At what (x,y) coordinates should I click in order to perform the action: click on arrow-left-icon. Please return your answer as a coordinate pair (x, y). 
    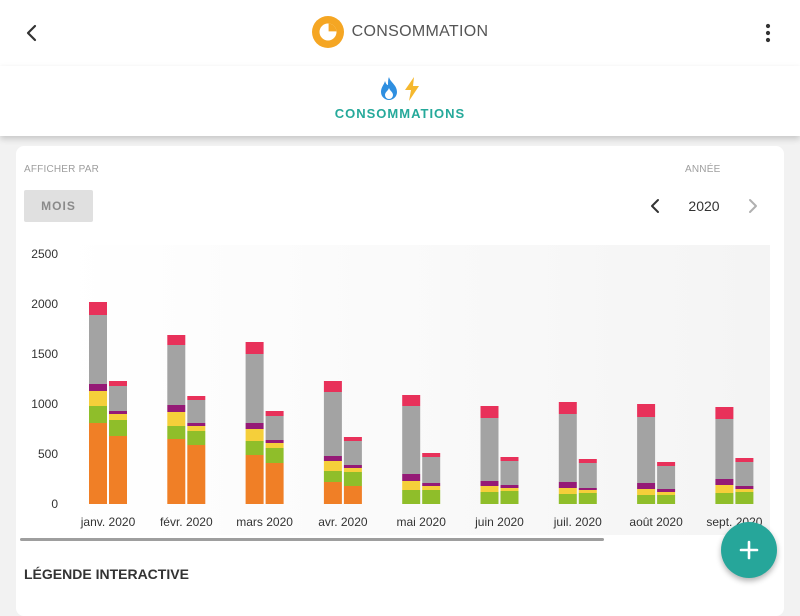
    Looking at the image, I should click on (32, 33).